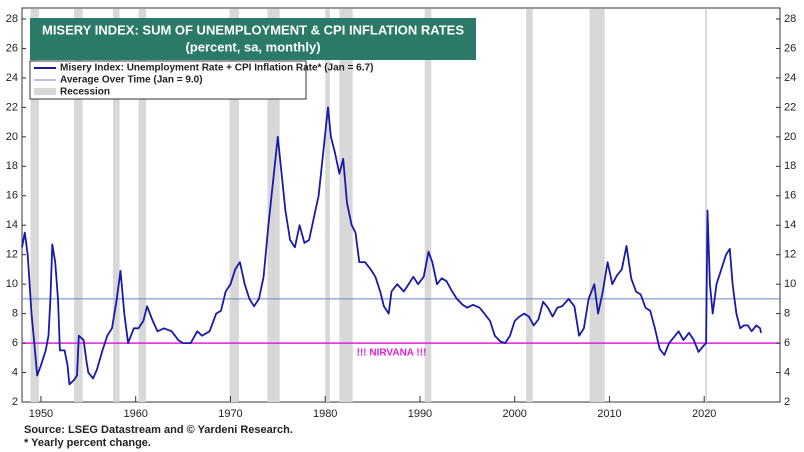  Describe the element at coordinates (609, 414) in the screenshot. I see `x-tick-label: 2010` at that location.